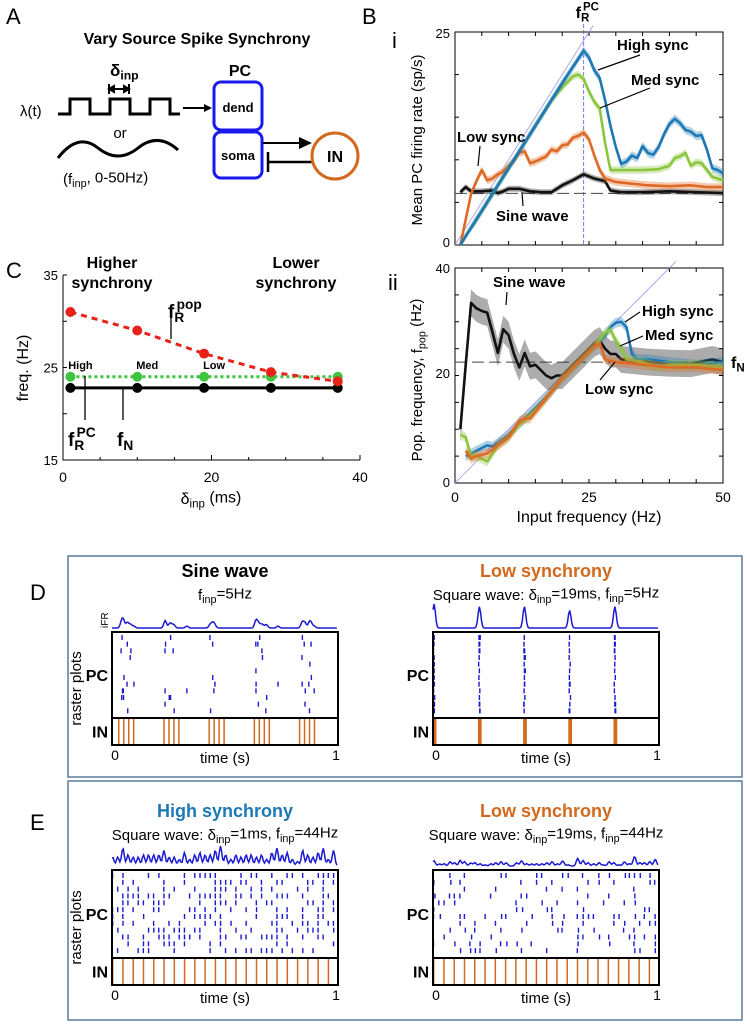 The image size is (750, 1033). I want to click on panel-label-d: D, so click(38, 592).